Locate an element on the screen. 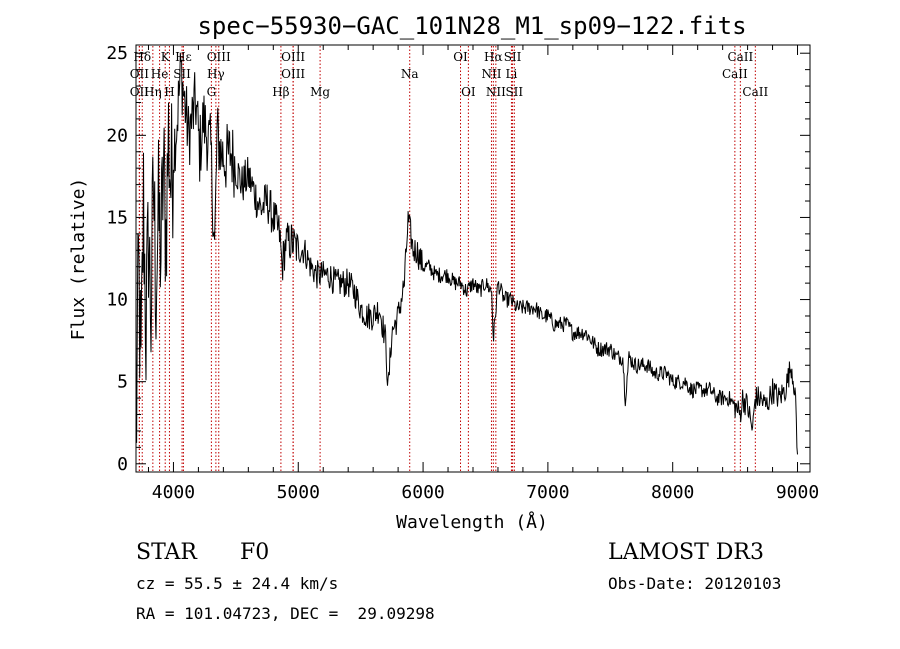  x-tick-label: 7000 is located at coordinates (547, 492).